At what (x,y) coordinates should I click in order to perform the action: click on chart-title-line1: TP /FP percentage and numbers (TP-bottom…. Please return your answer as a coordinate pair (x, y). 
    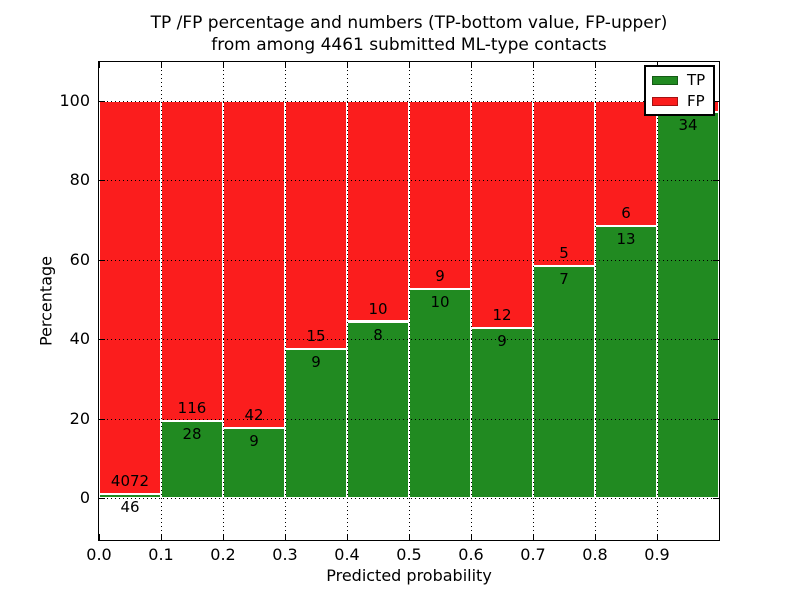
    Looking at the image, I should click on (409, 23).